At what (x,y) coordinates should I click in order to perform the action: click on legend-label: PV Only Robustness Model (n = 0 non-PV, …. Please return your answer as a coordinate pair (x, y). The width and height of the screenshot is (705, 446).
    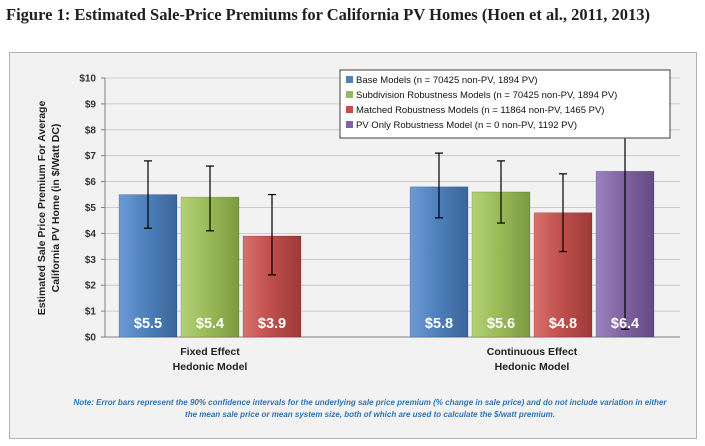
    Looking at the image, I should click on (466, 125).